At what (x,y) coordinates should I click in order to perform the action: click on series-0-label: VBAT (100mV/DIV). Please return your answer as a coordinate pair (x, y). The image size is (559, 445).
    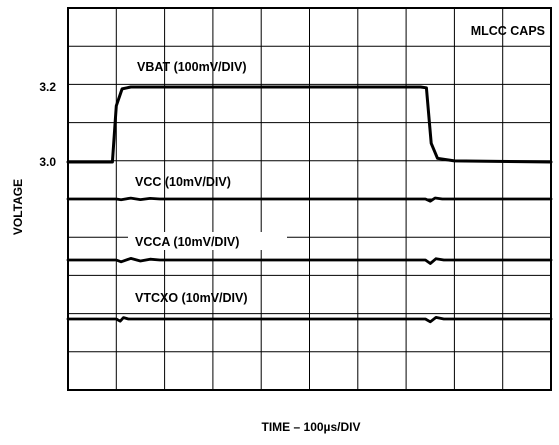
    Looking at the image, I should click on (192, 67).